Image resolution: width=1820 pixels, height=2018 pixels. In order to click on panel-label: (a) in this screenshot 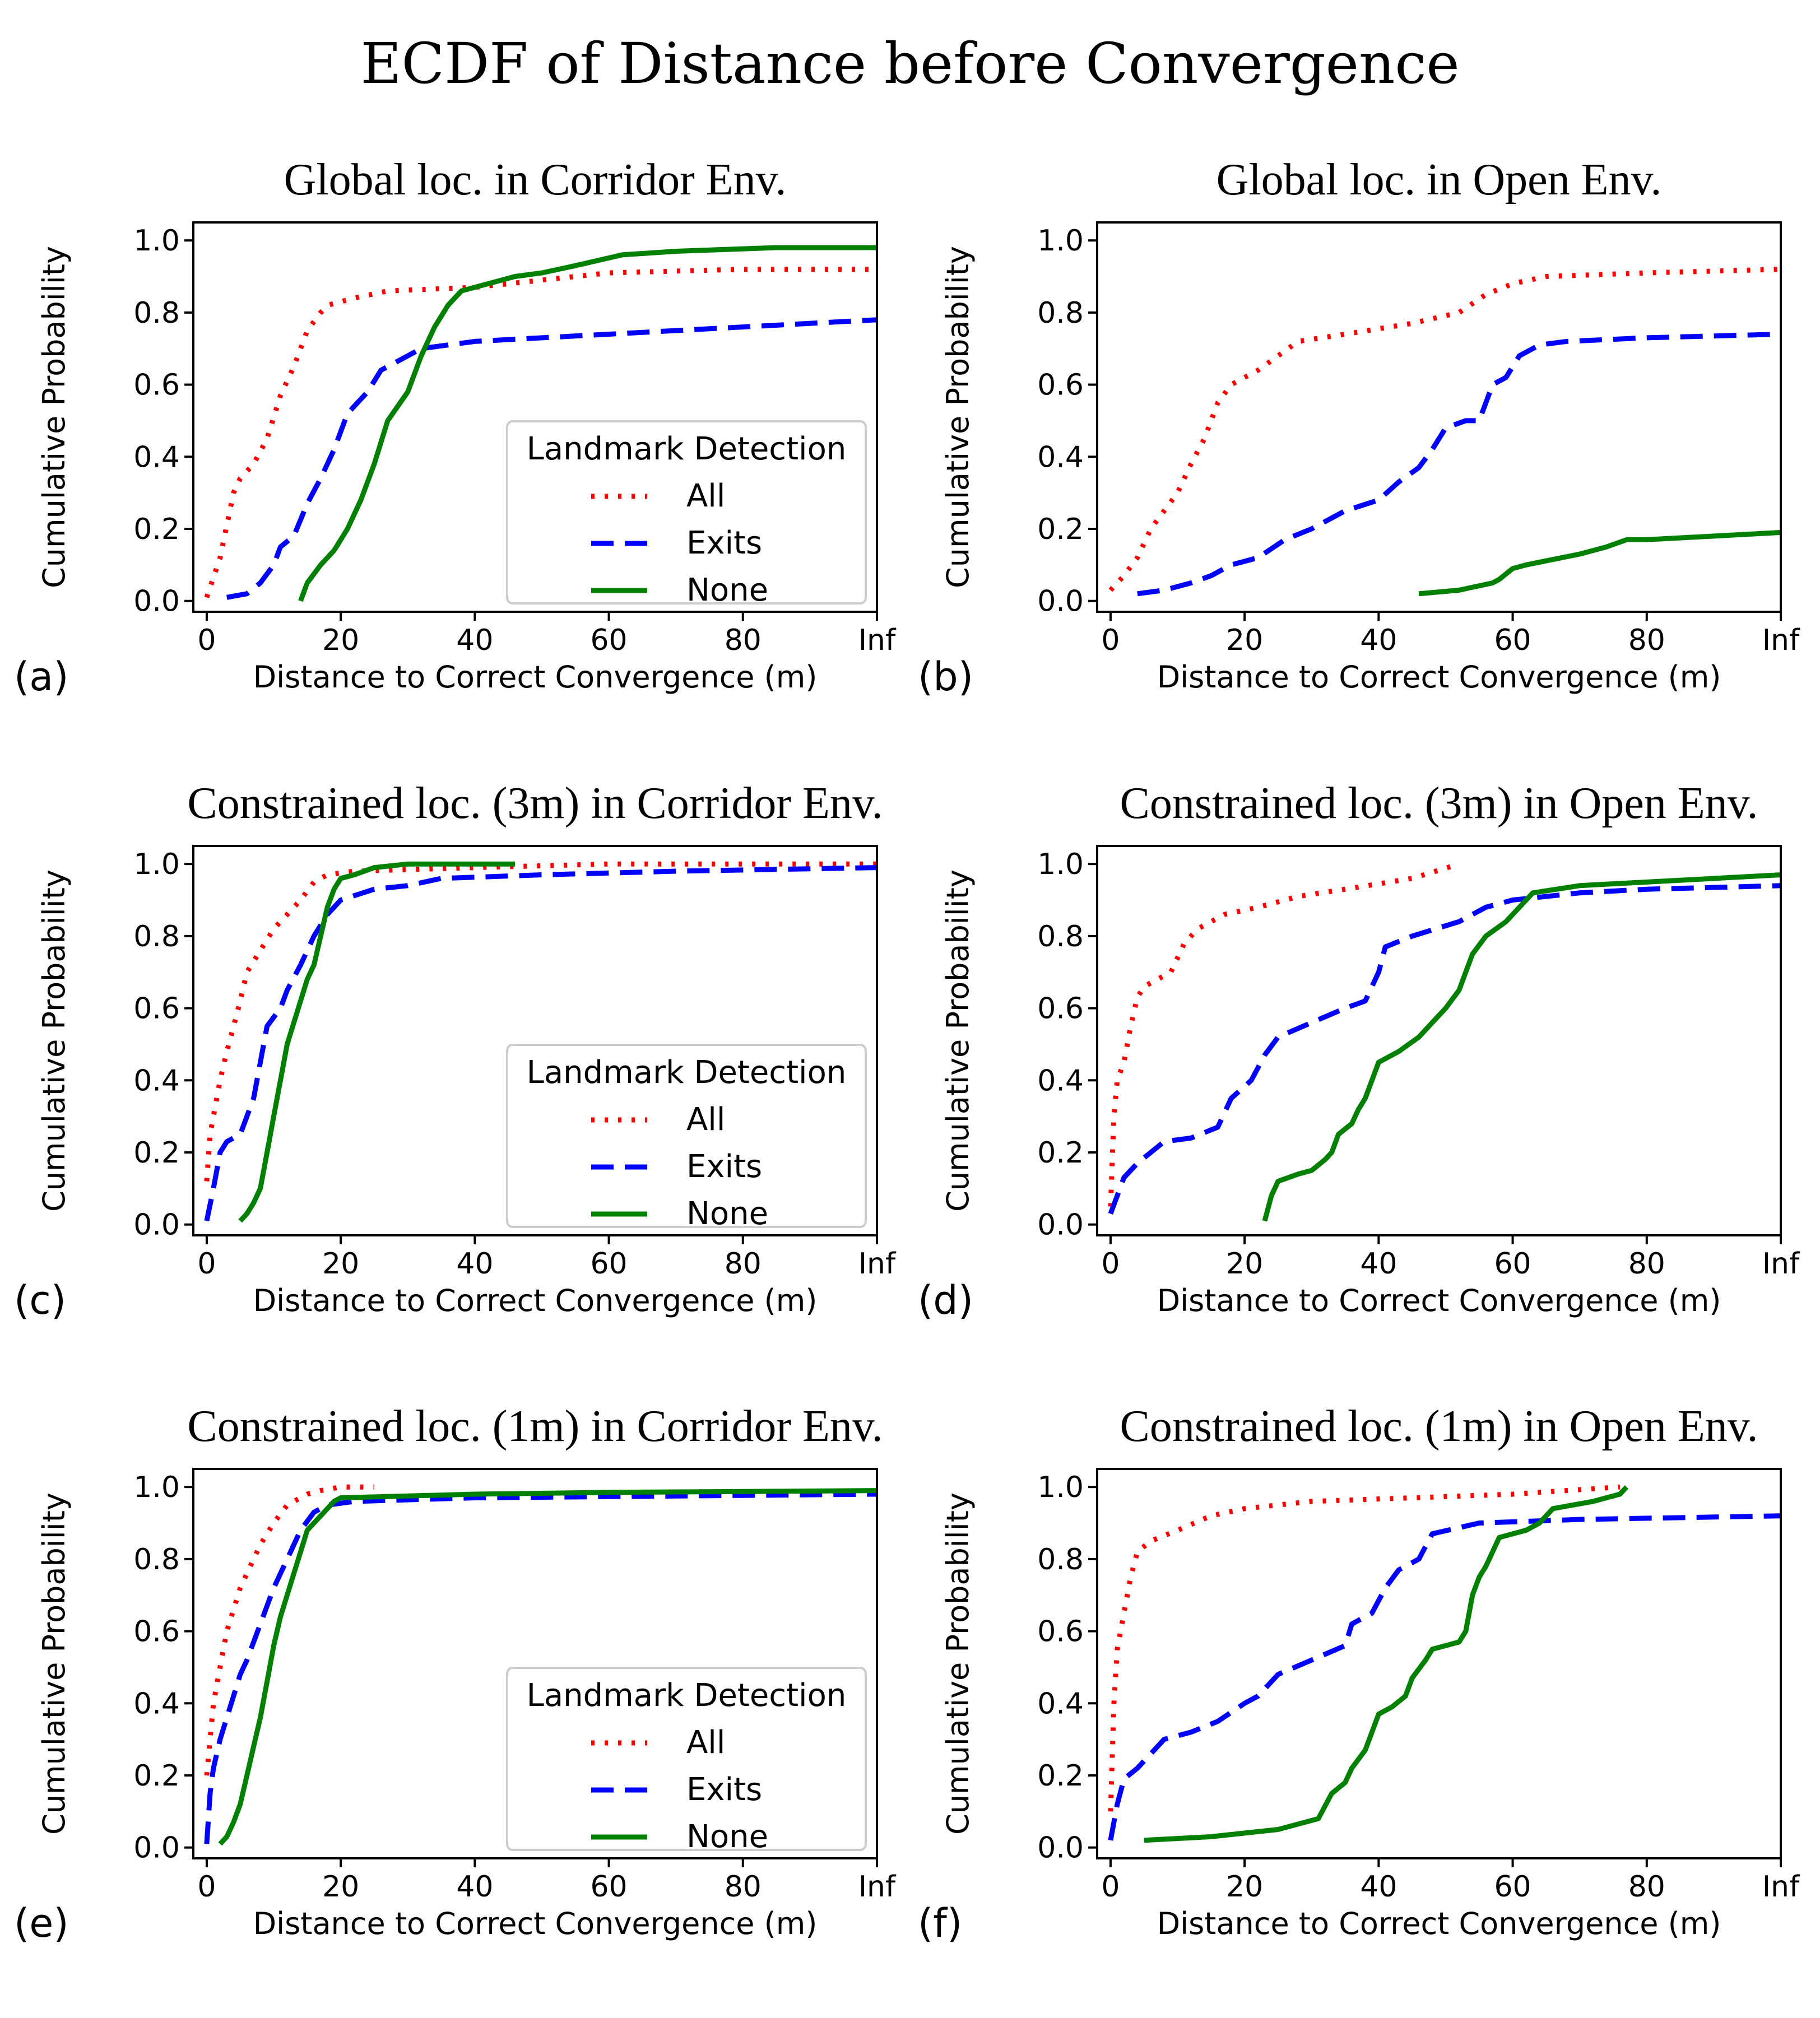, I will do `click(41, 677)`.